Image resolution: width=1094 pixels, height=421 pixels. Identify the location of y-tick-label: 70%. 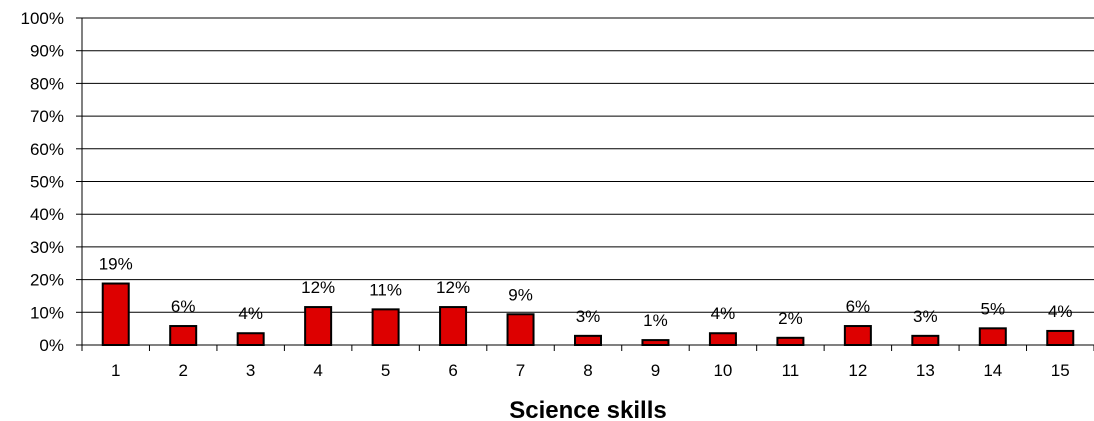
(47, 116).